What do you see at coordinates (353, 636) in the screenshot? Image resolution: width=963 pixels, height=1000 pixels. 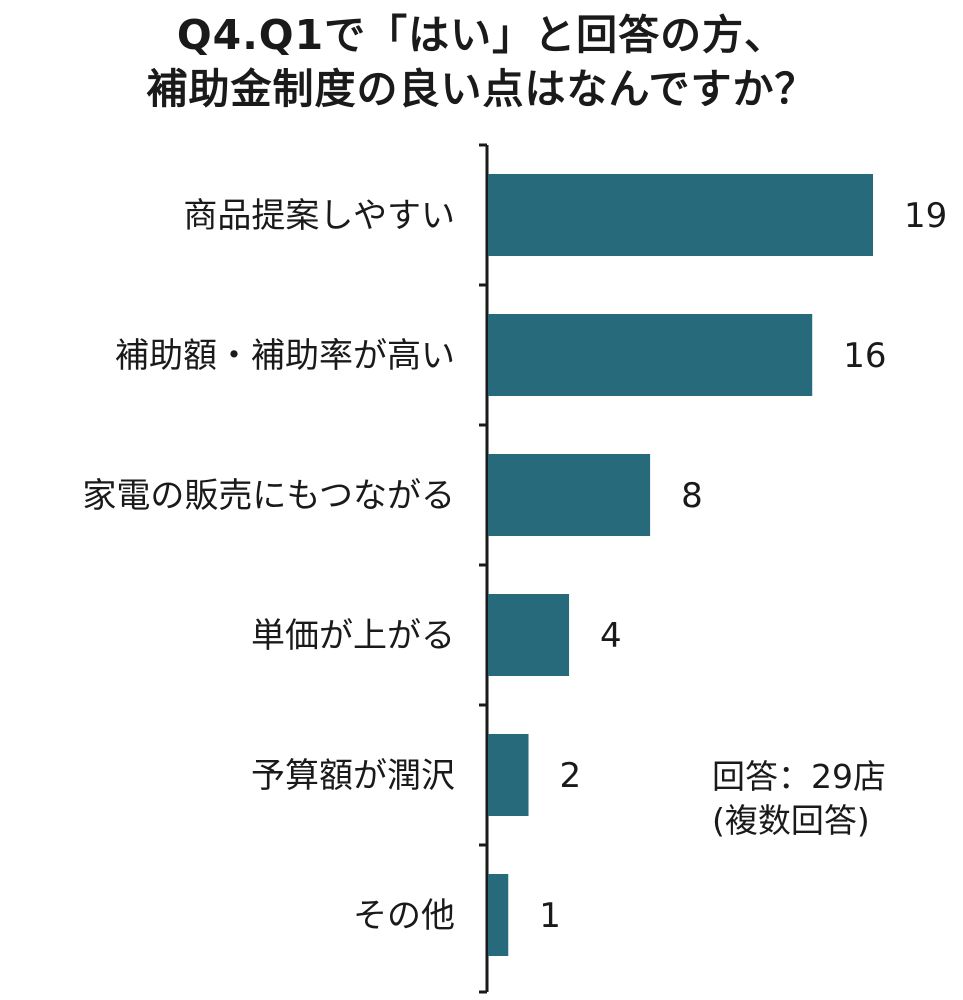 I see `category-label: 単価が上がる` at bounding box center [353, 636].